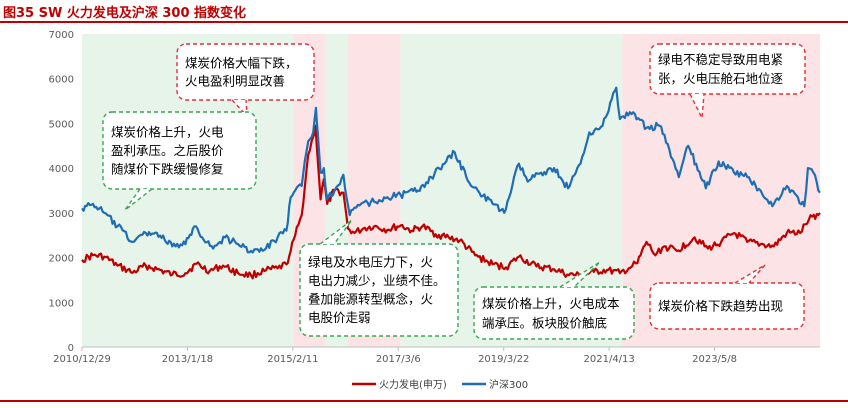 The width and height of the screenshot is (848, 408). What do you see at coordinates (377, 280) in the screenshot?
I see `annotation-text: 电出力减少，业绩不佳。` at bounding box center [377, 280].